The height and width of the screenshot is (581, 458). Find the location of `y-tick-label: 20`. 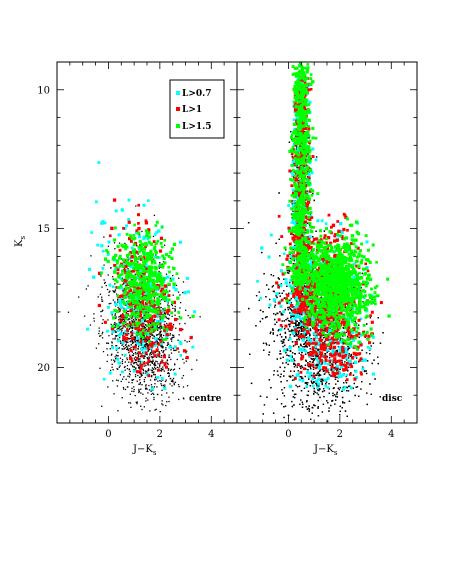

y-tick-label: 20 is located at coordinates (43, 368).